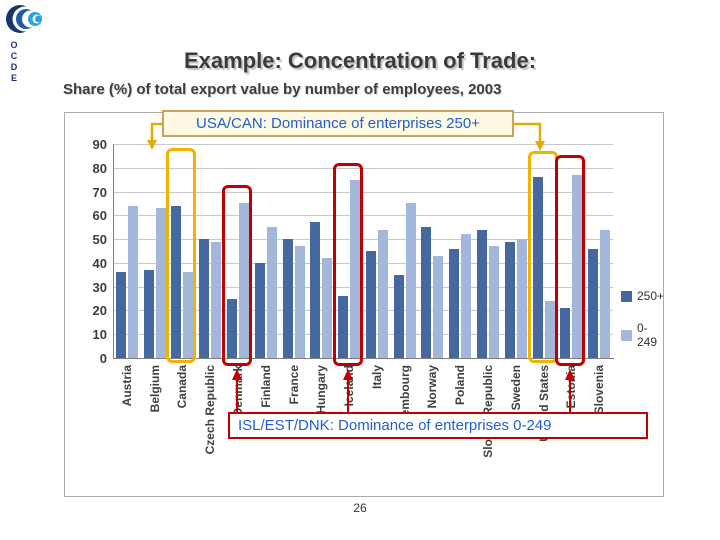  Describe the element at coordinates (99, 240) in the screenshot. I see `y-tick-label: 50` at that location.